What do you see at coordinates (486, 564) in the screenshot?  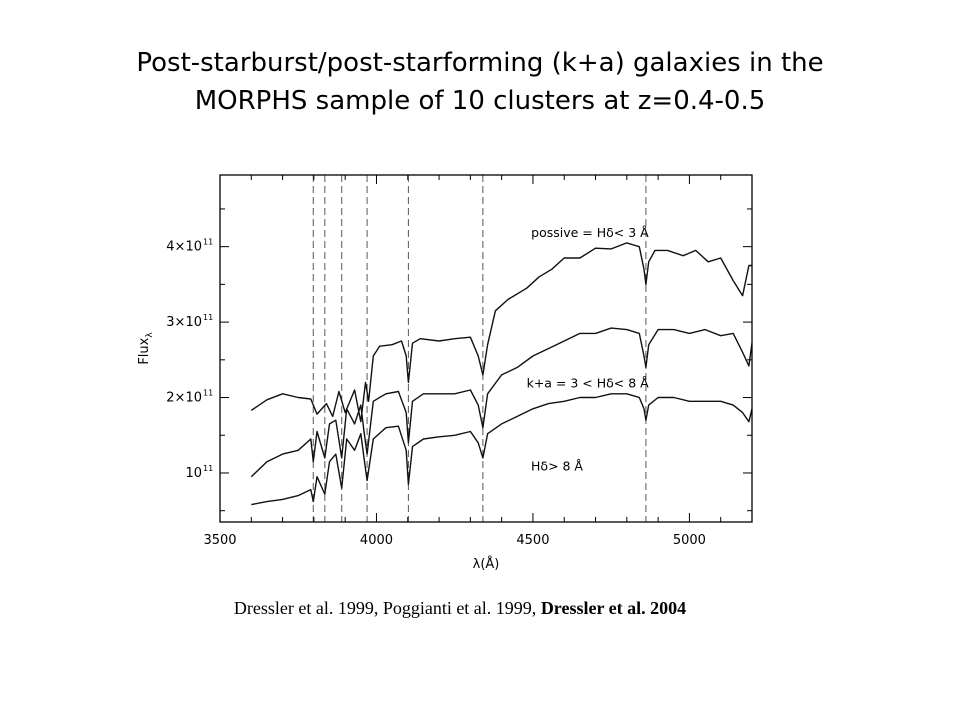 I see `x-axis-label: λ(Å)` at bounding box center [486, 564].